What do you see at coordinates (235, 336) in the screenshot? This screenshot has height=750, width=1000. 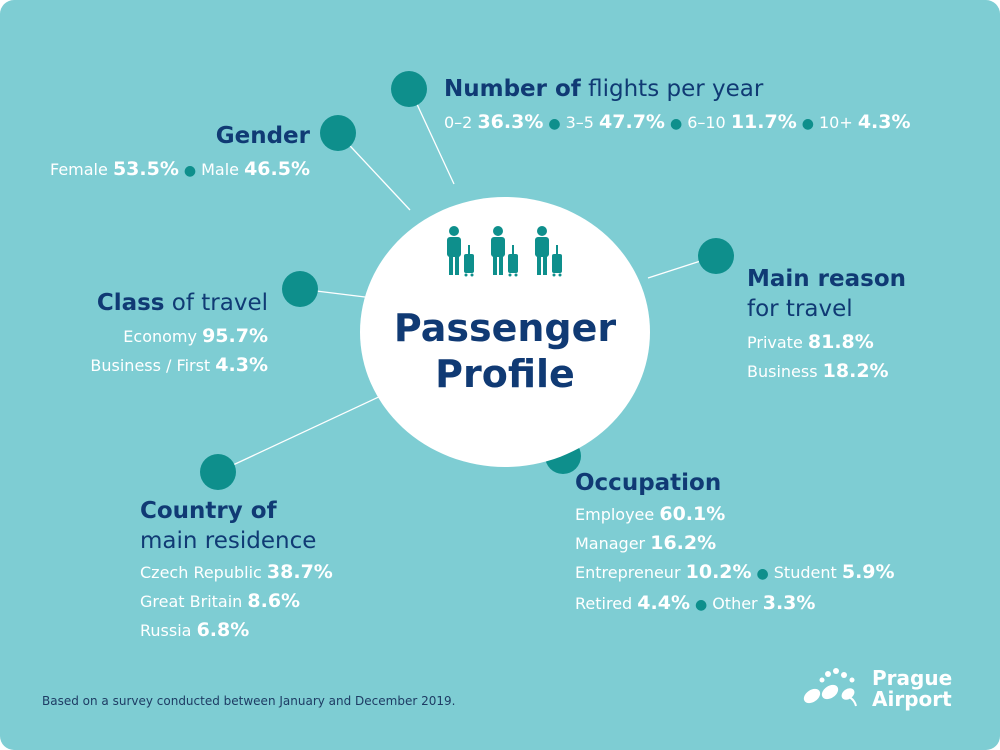 I see `class-item-value: 95.7%` at bounding box center [235, 336].